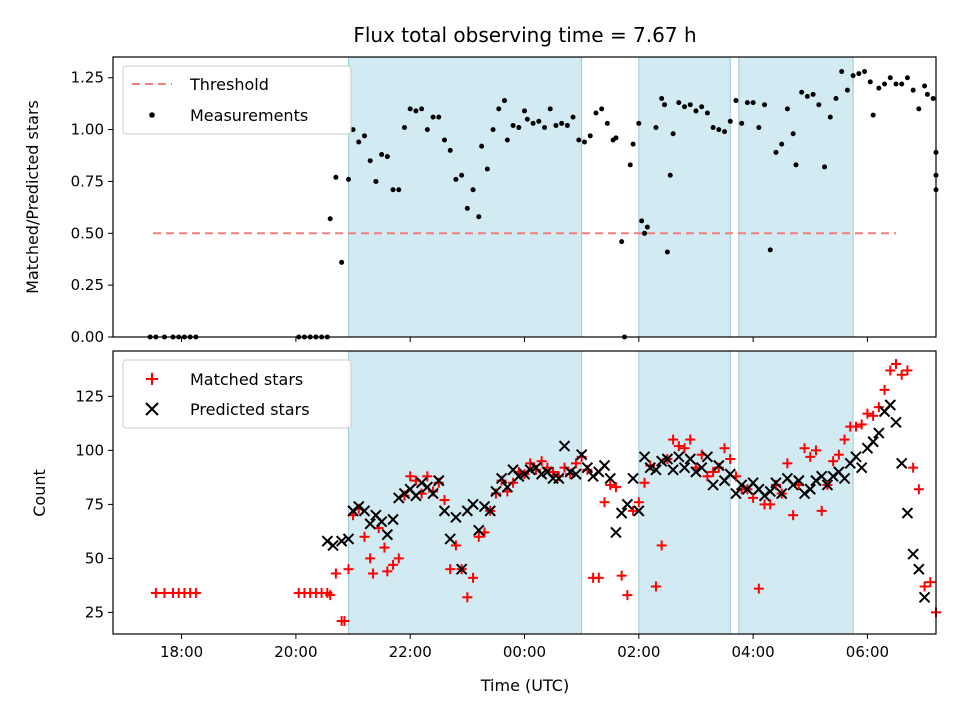 The height and width of the screenshot is (720, 960). Describe the element at coordinates (867, 652) in the screenshot. I see `bottom-x-tick-label: 06:00` at that location.